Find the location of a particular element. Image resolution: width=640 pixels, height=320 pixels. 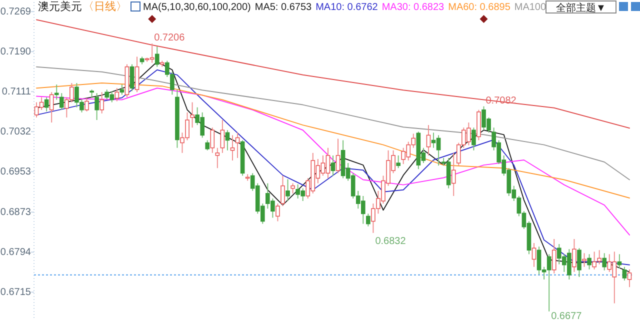

y-tick-label: 0.6953 is located at coordinates (16, 172).